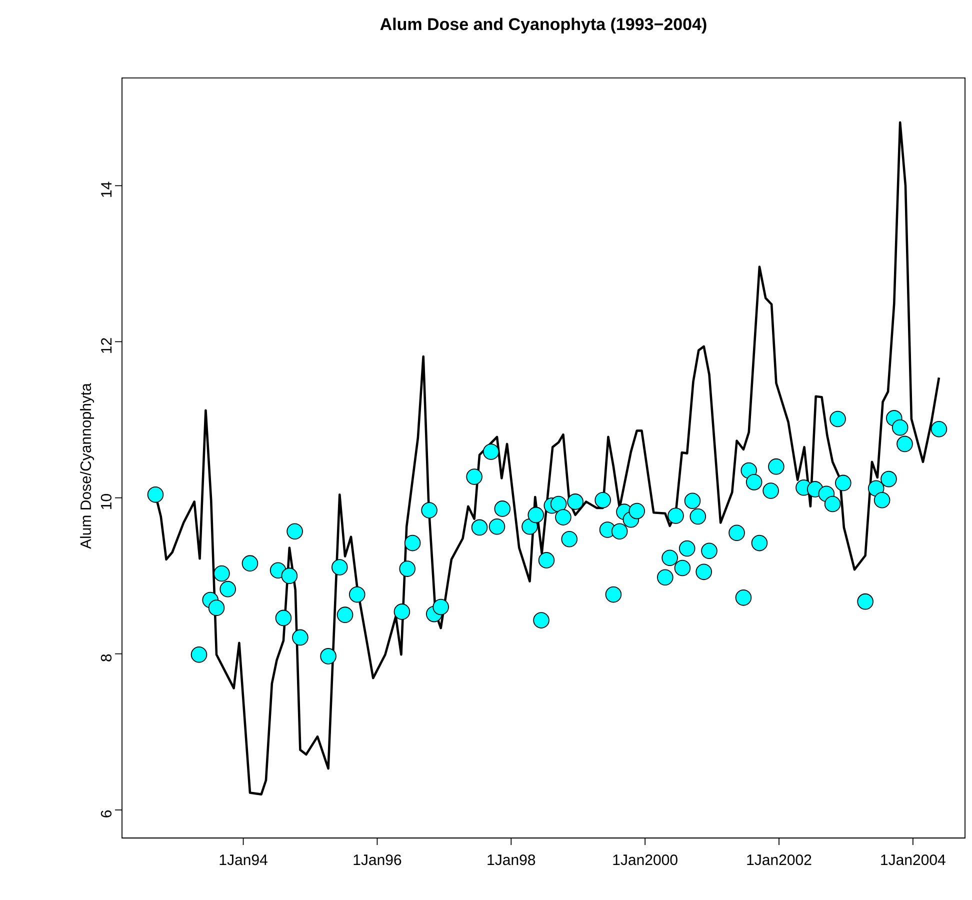 The image size is (972, 900). I want to click on y-tick-label: 12, so click(106, 345).